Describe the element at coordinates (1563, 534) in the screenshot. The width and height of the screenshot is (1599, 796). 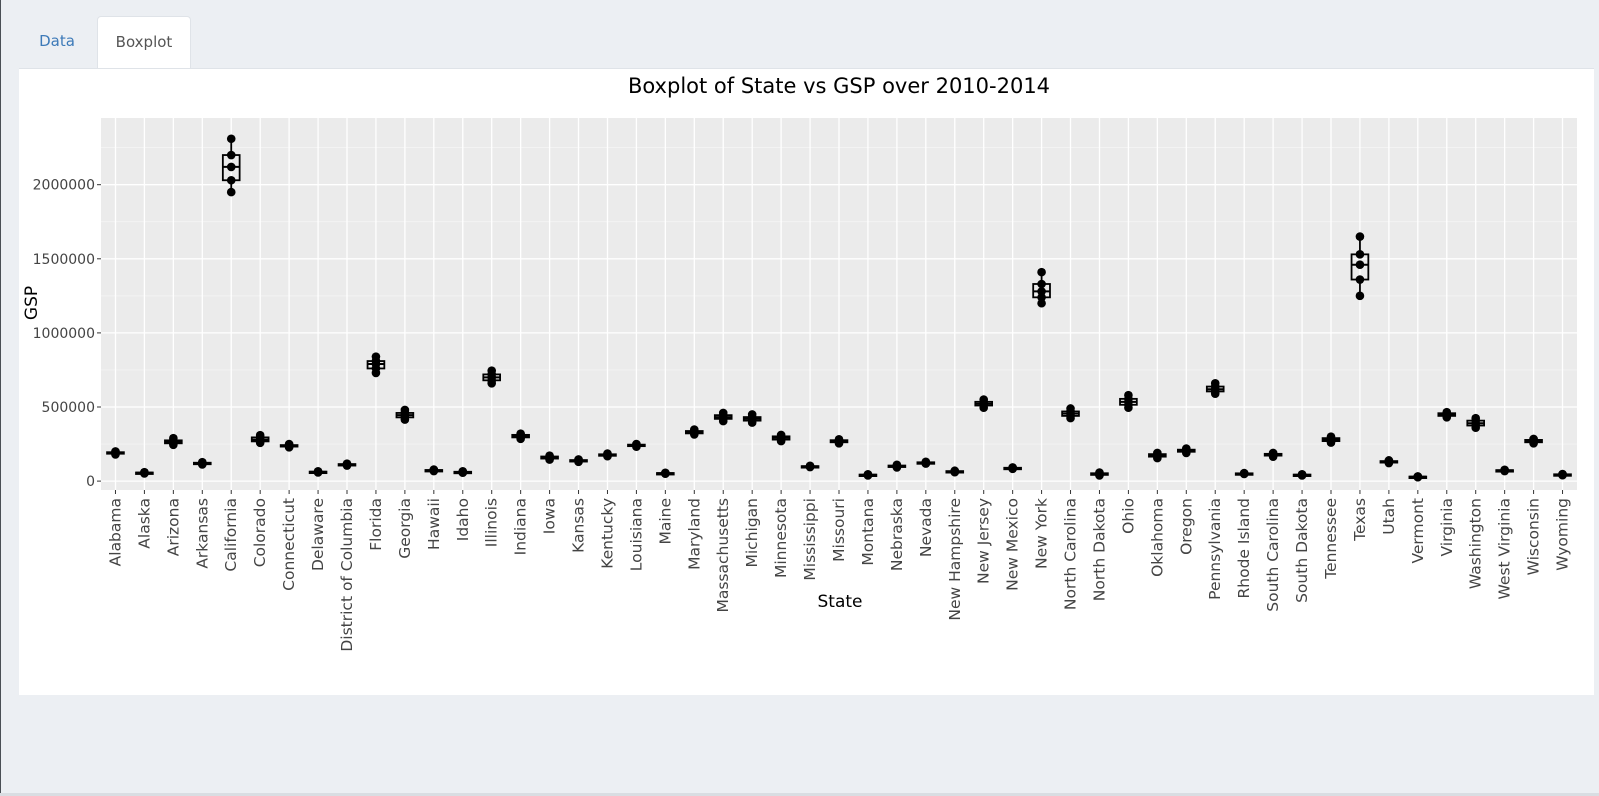
I see `x-tick-label: Wyoming` at that location.